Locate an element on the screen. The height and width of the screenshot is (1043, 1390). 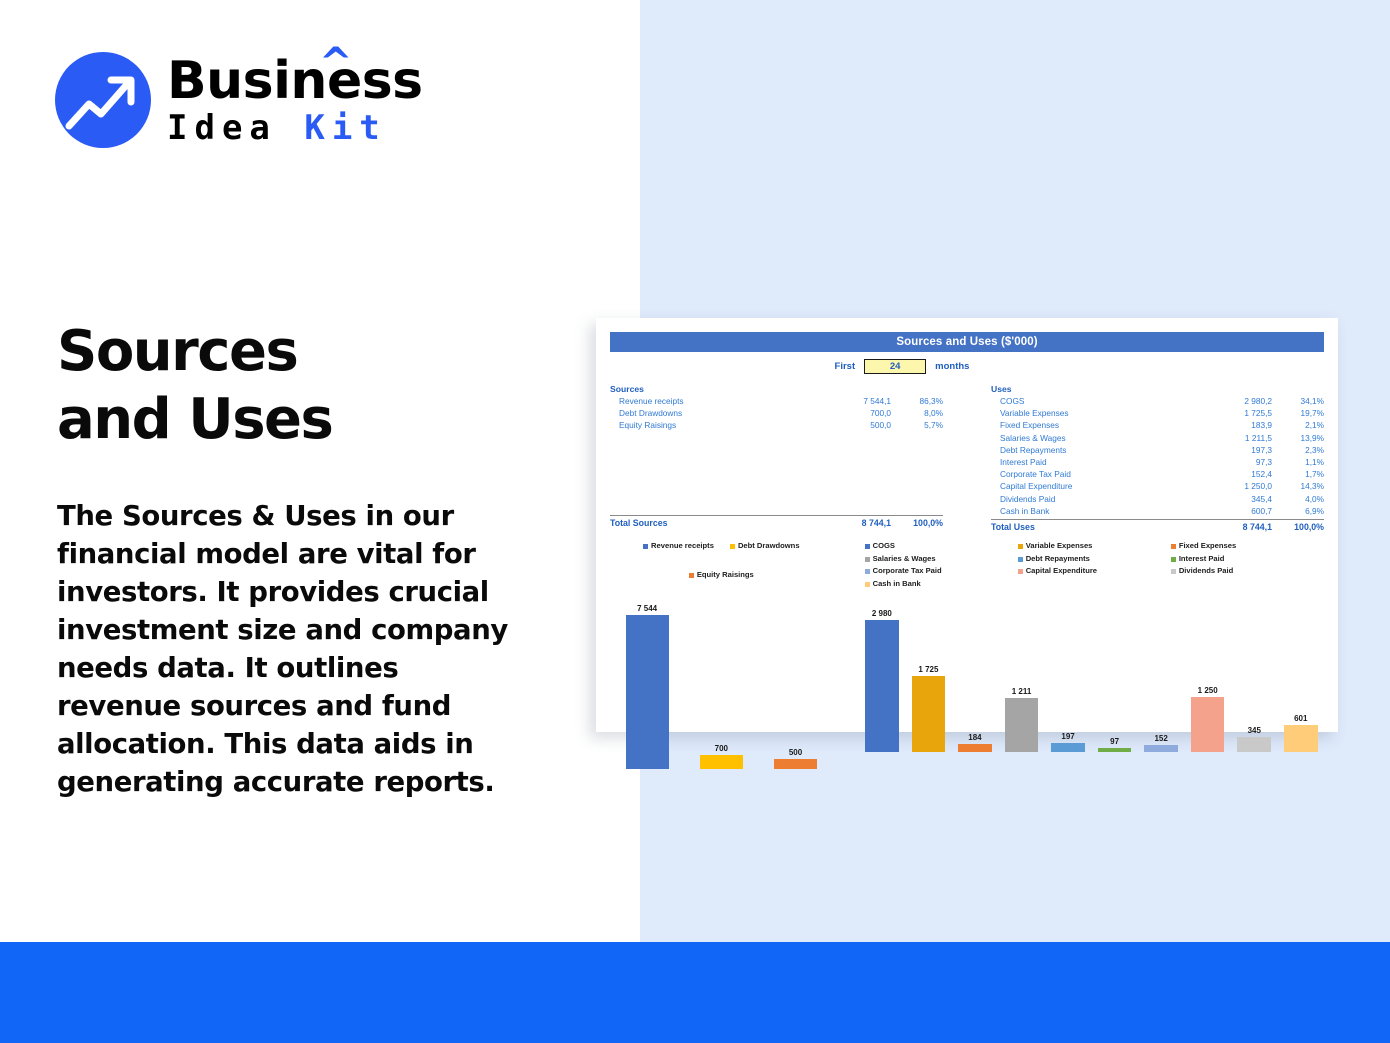
brand-name-secondary-dark: Idea is located at coordinates (236, 128).